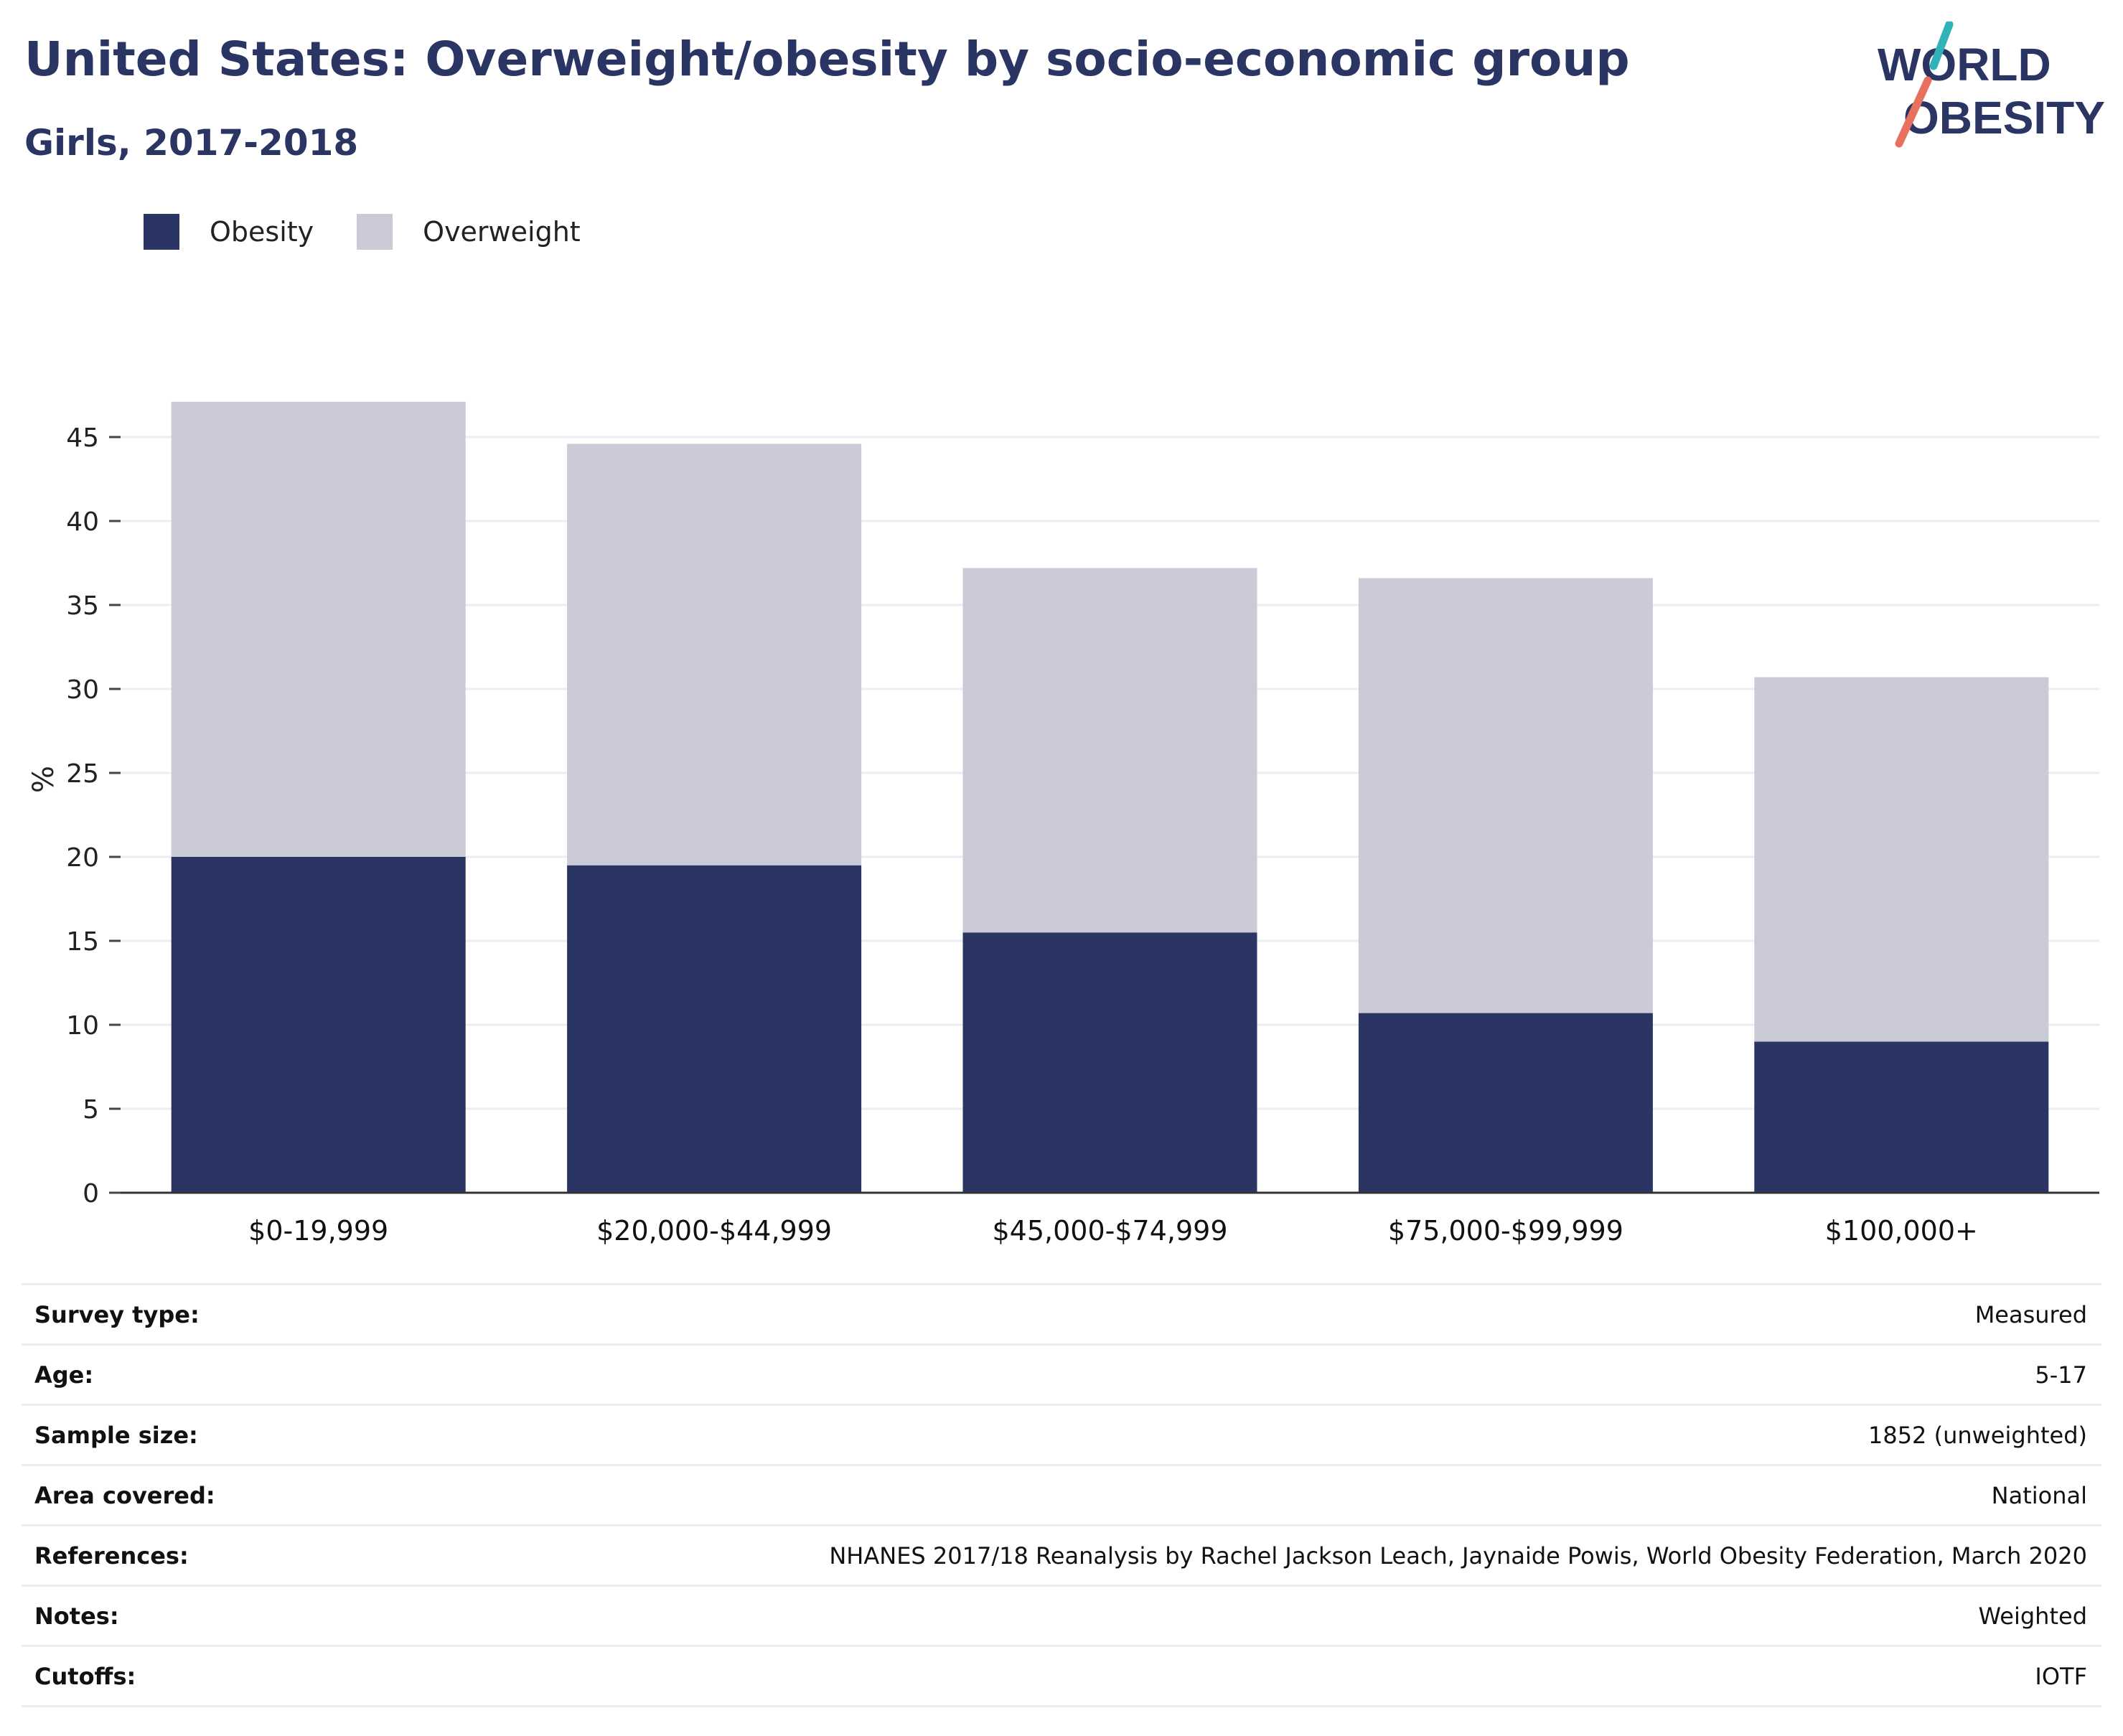 The width and height of the screenshot is (2123, 1736). I want to click on y-axis-label: %, so click(43, 779).